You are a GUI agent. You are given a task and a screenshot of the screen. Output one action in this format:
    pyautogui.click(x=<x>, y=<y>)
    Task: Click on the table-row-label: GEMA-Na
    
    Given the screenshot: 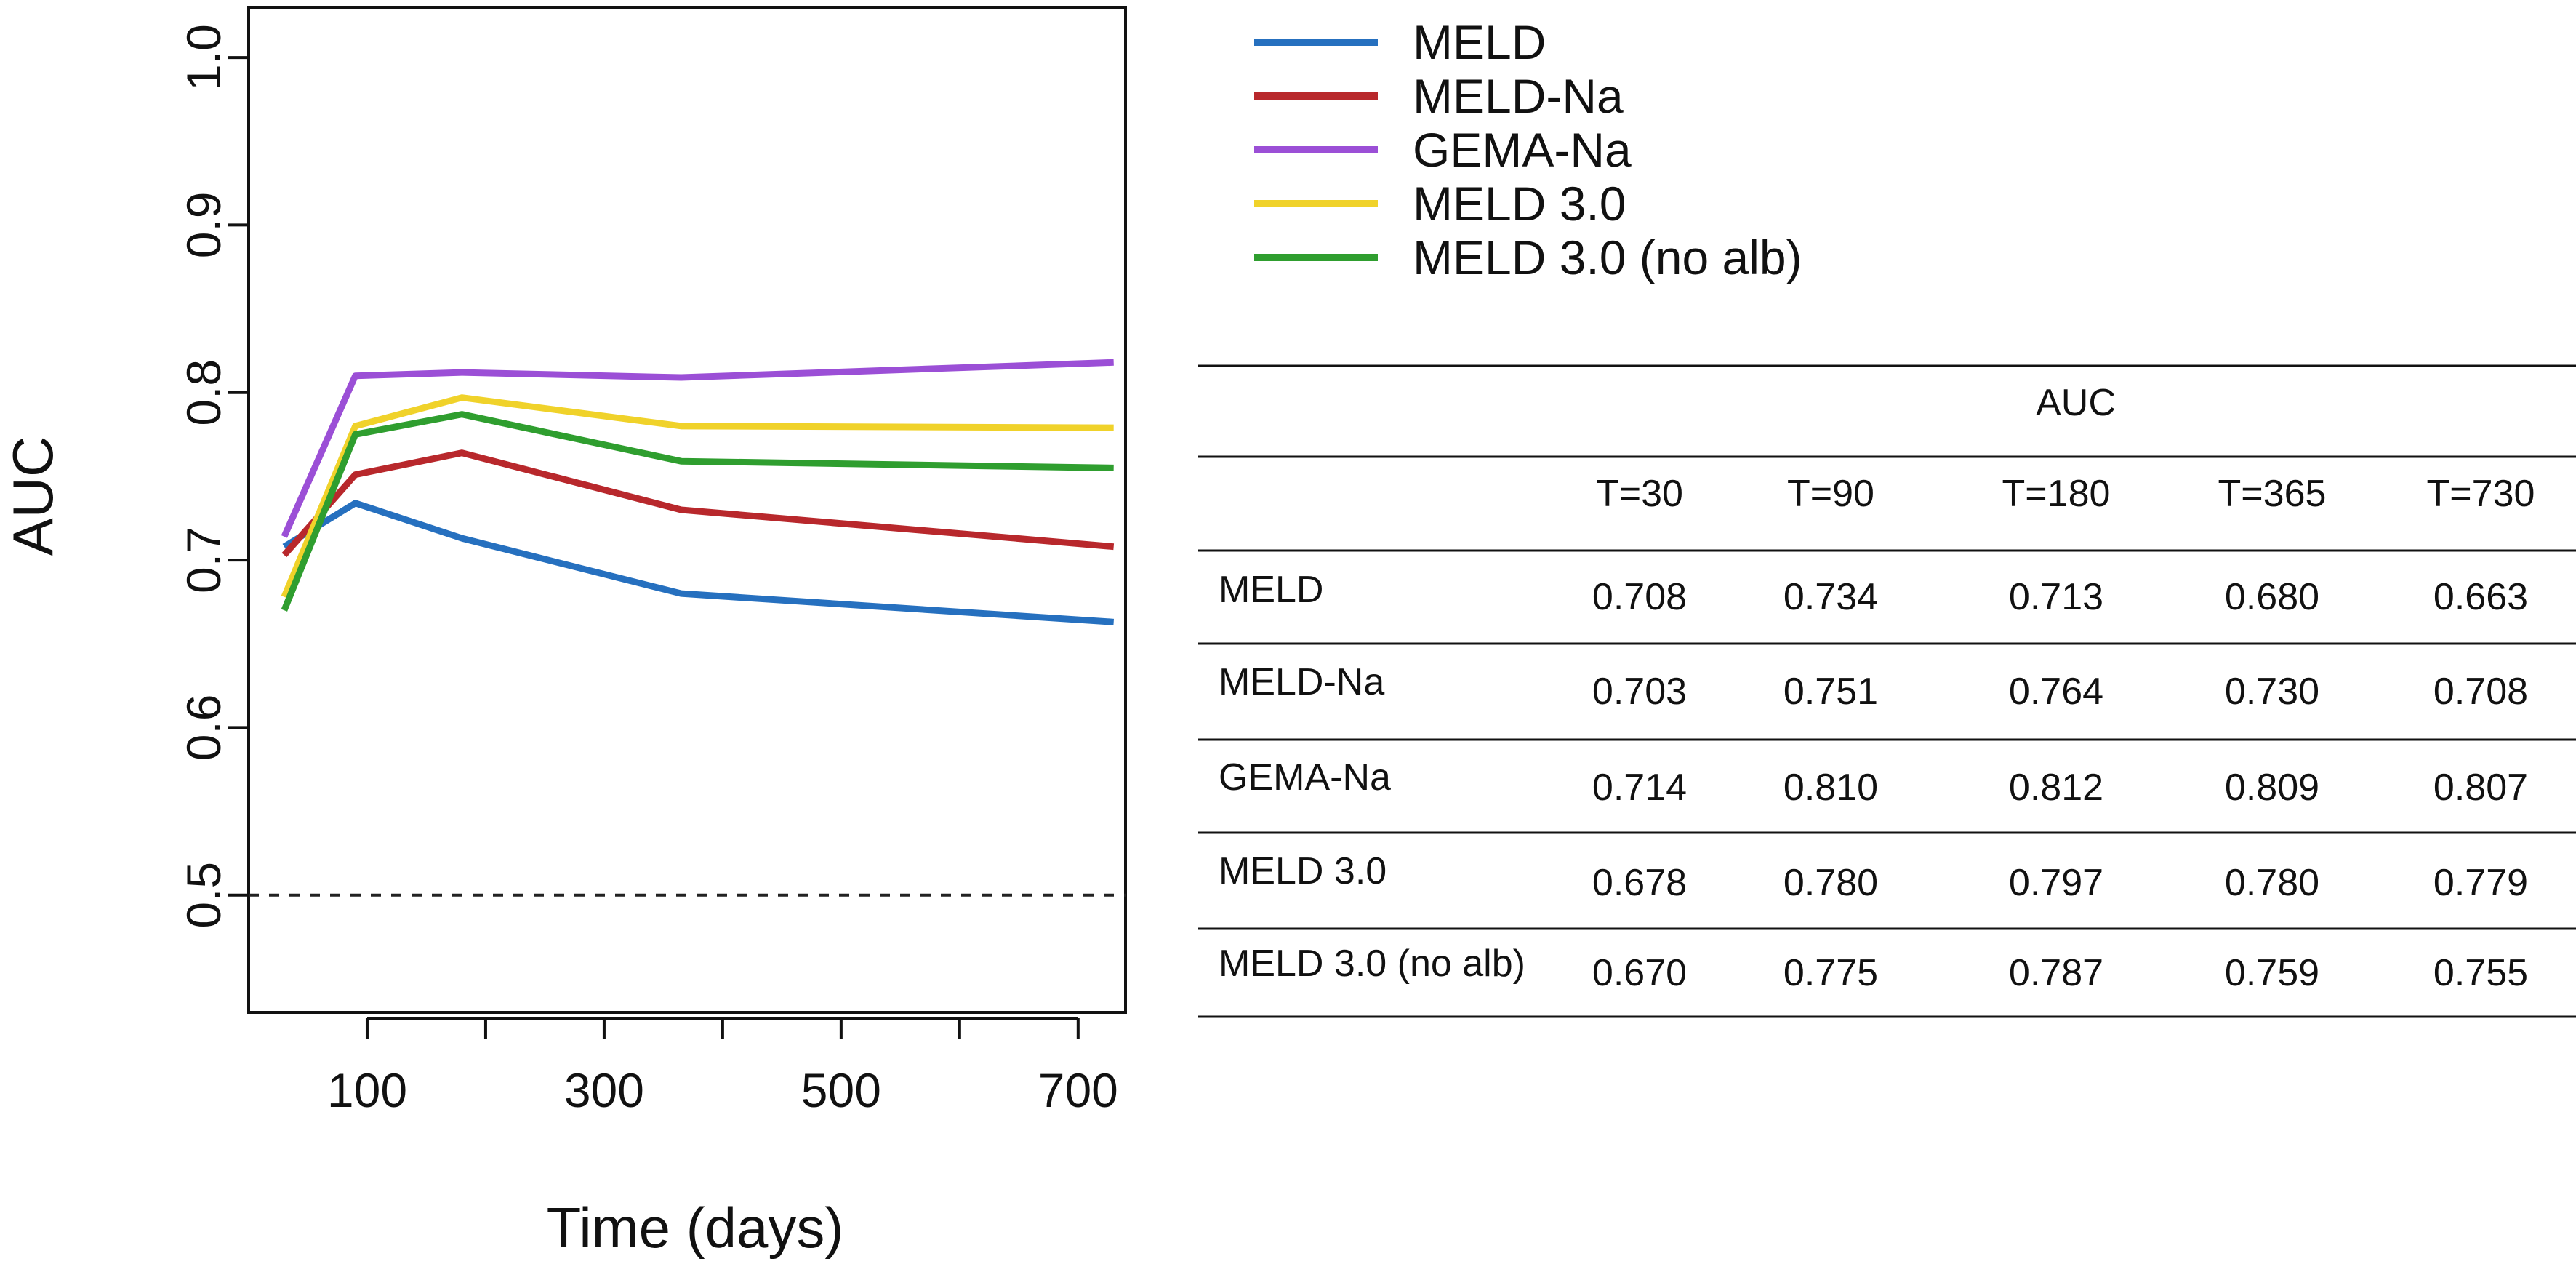 What is the action you would take?
    pyautogui.click(x=1305, y=777)
    